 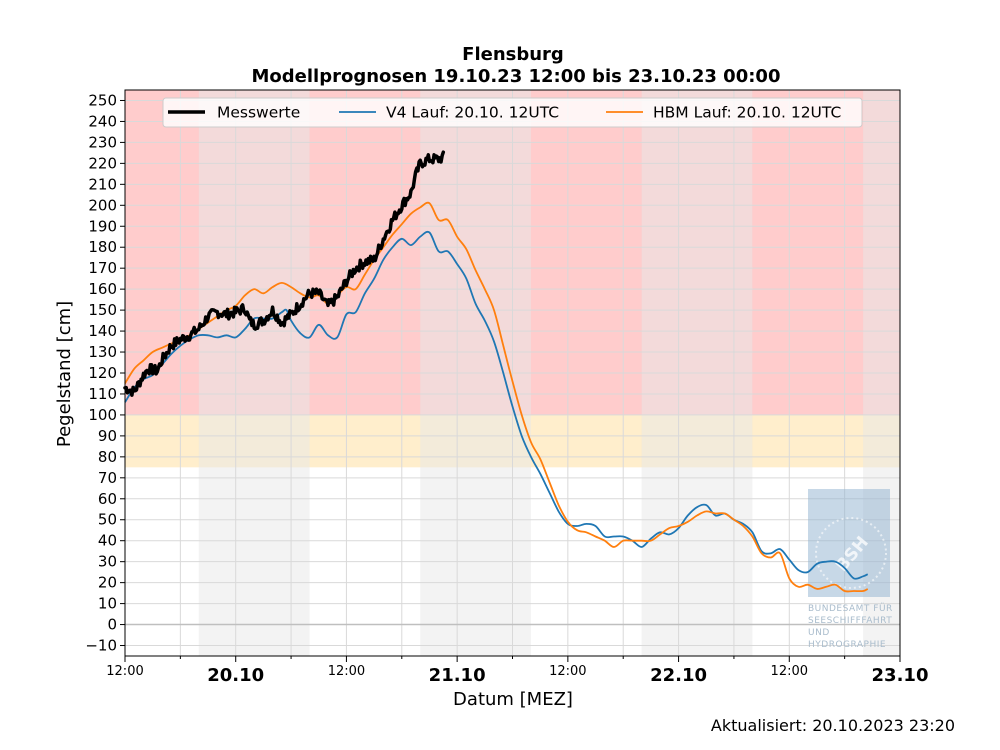 What do you see at coordinates (112, 625) in the screenshot?
I see `y-tick-label-0: 0` at bounding box center [112, 625].